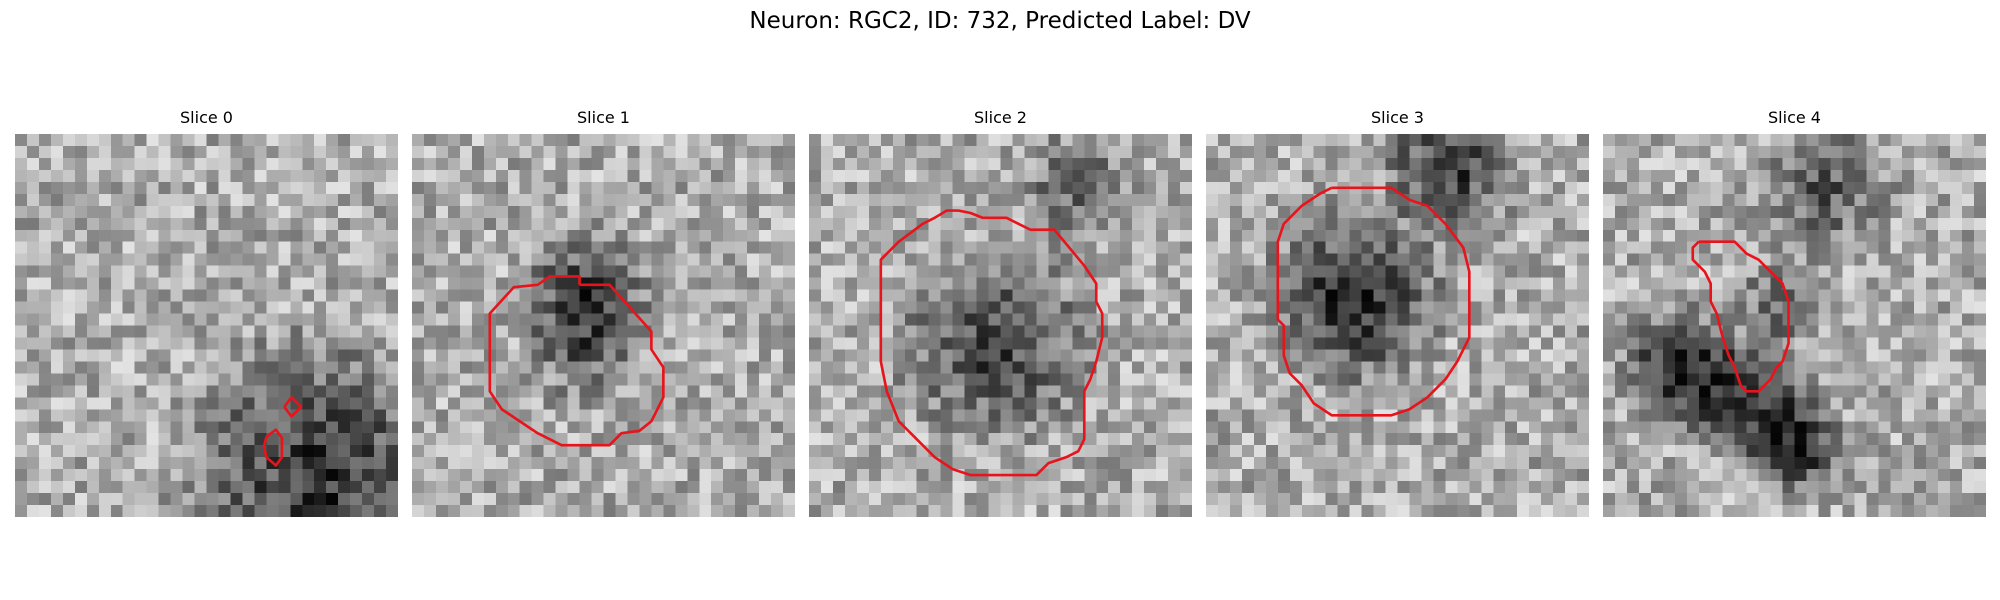 This screenshot has height=600, width=2000. I want to click on slice-panel-3: Slice 3, so click(1397, 313).